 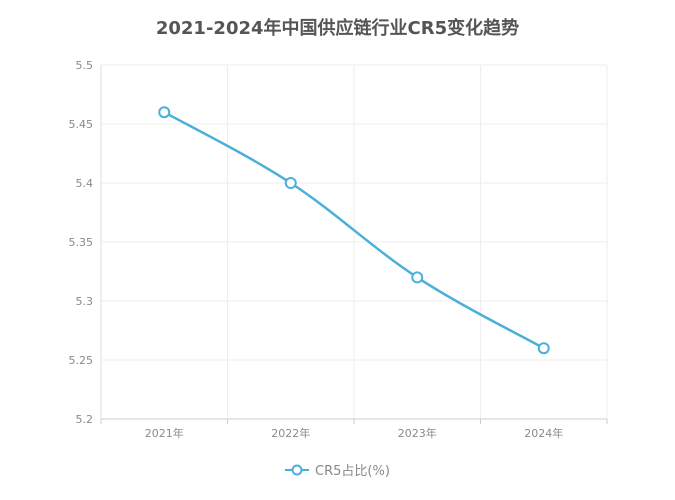 I want to click on x-tick-label: 2023年, so click(x=417, y=433).